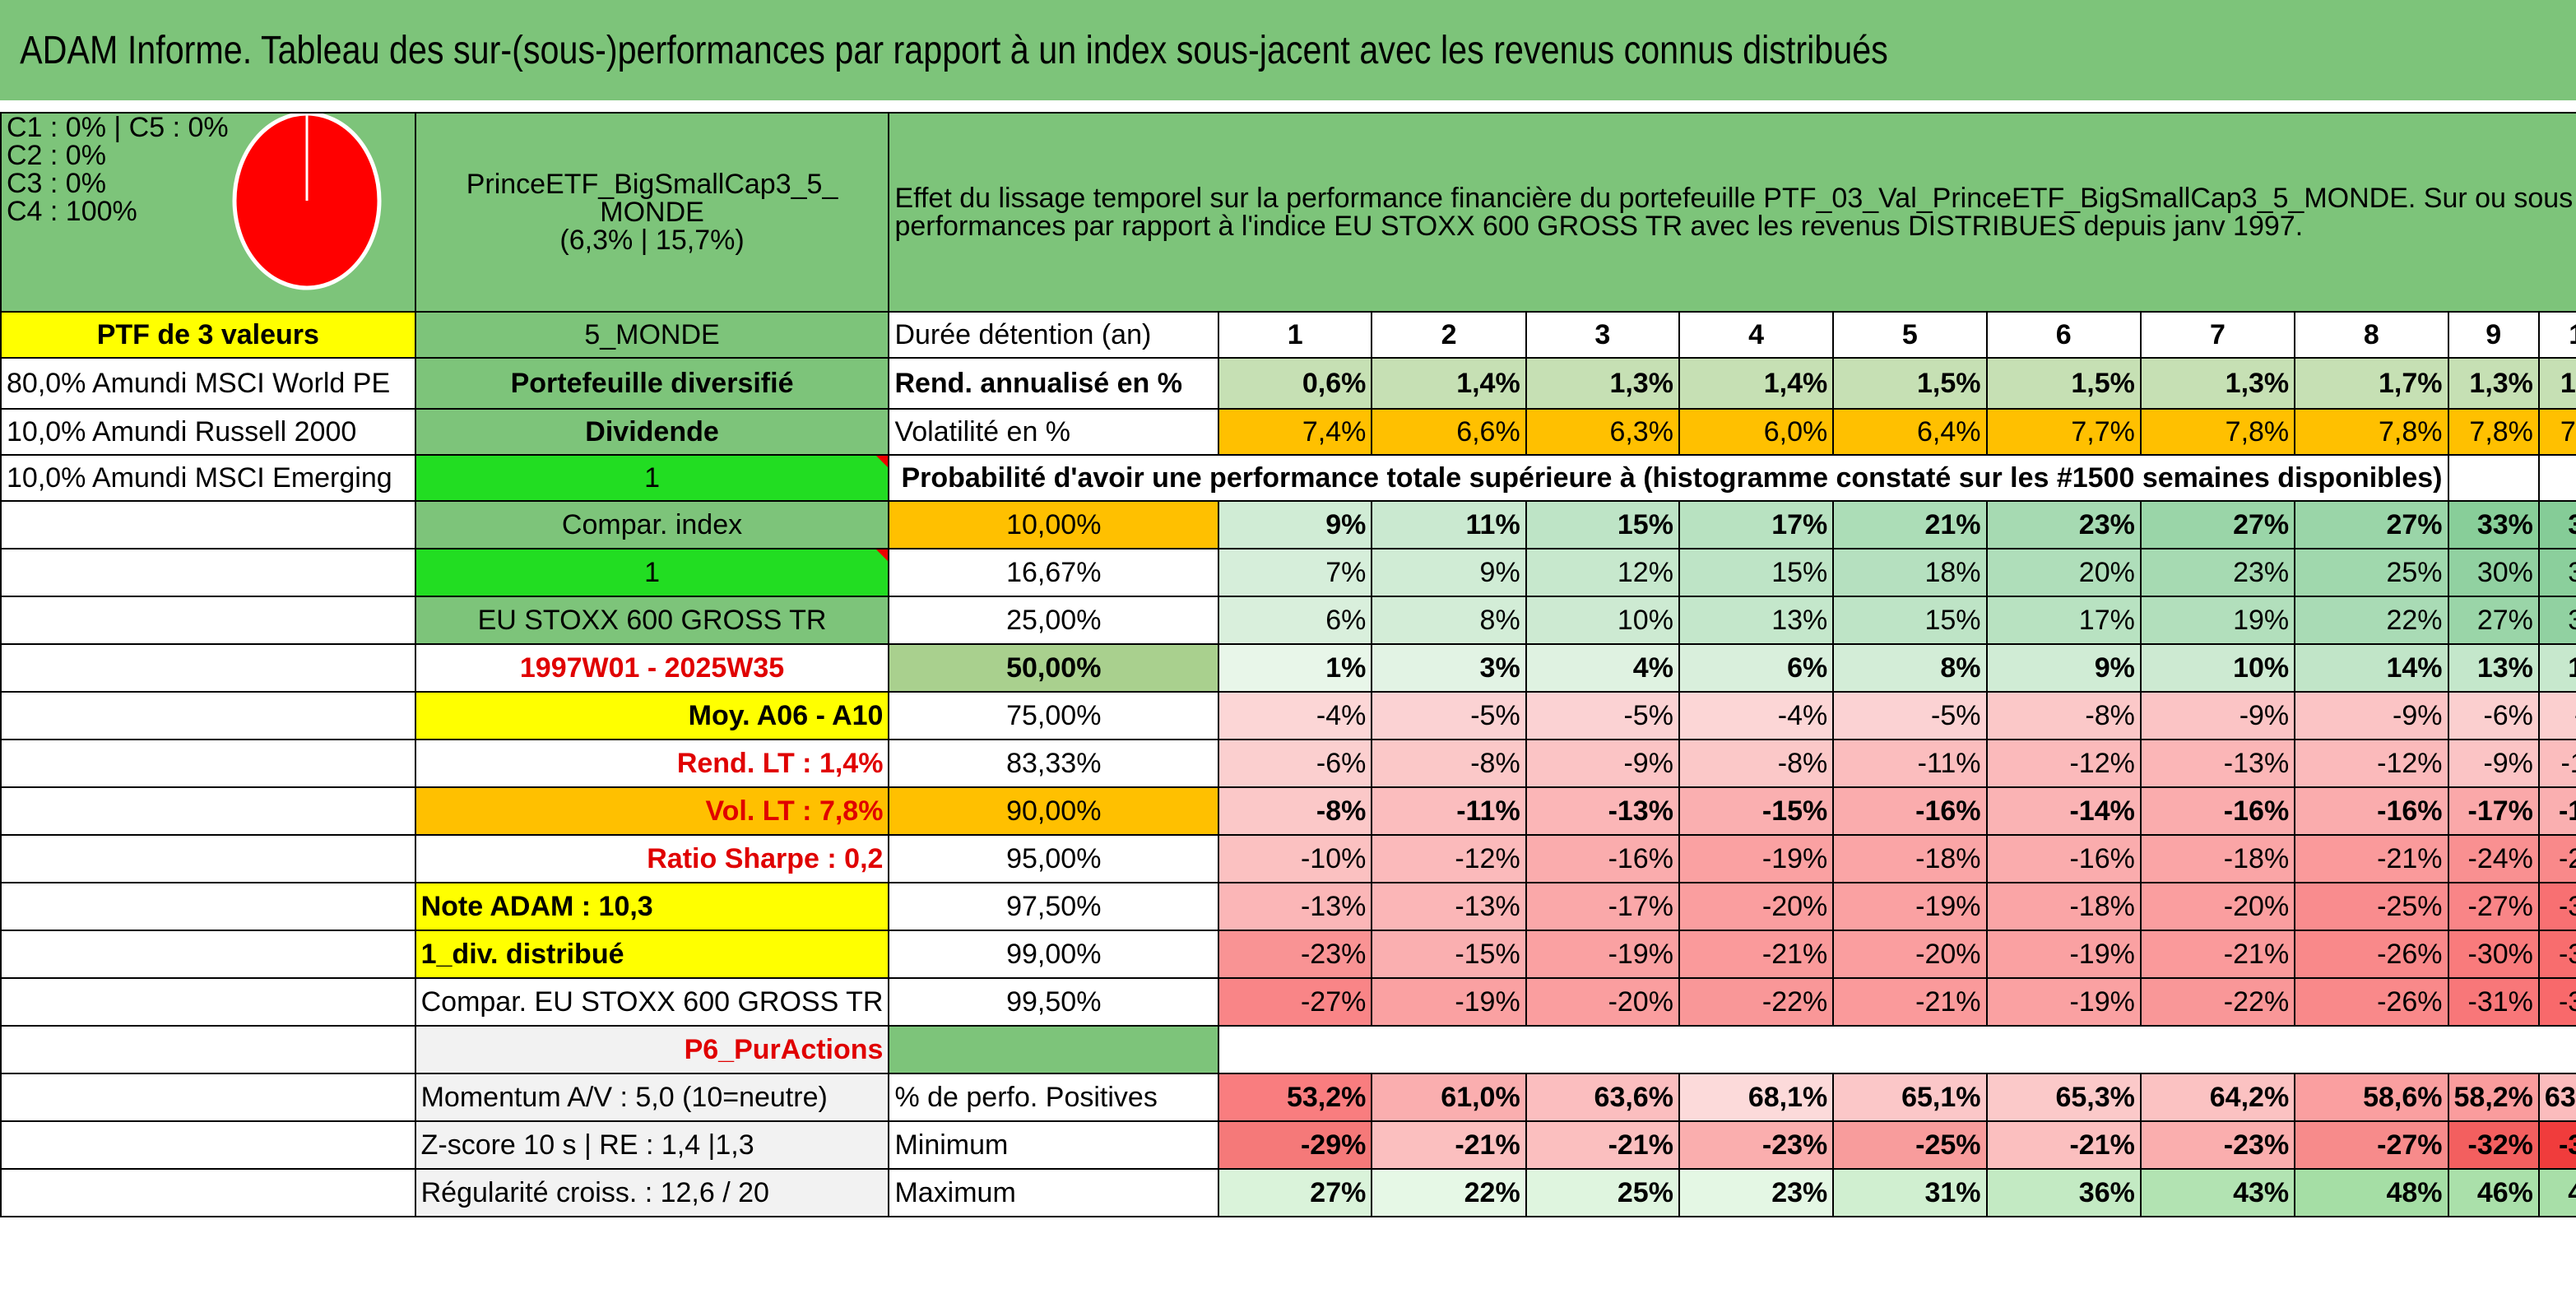 The width and height of the screenshot is (2576, 1289). Describe the element at coordinates (2494, 1002) in the screenshot. I see `quantile-value: -31%` at that location.